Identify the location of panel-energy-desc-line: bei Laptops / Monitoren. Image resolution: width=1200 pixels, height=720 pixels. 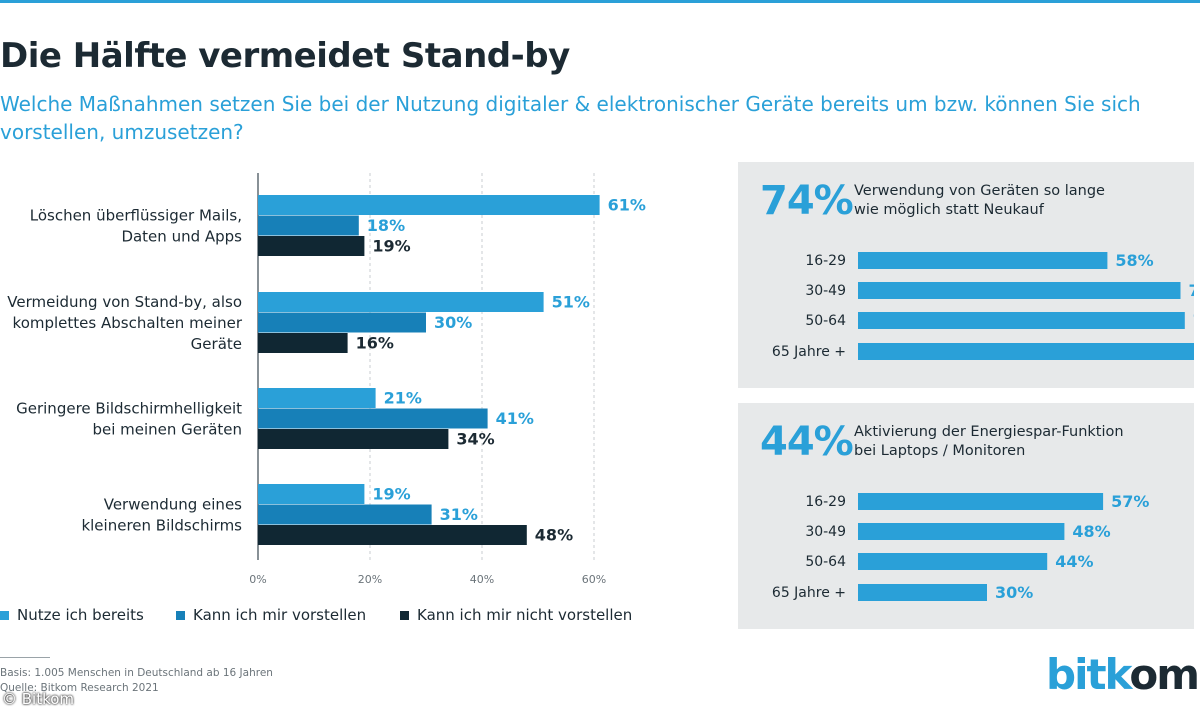
(940, 451).